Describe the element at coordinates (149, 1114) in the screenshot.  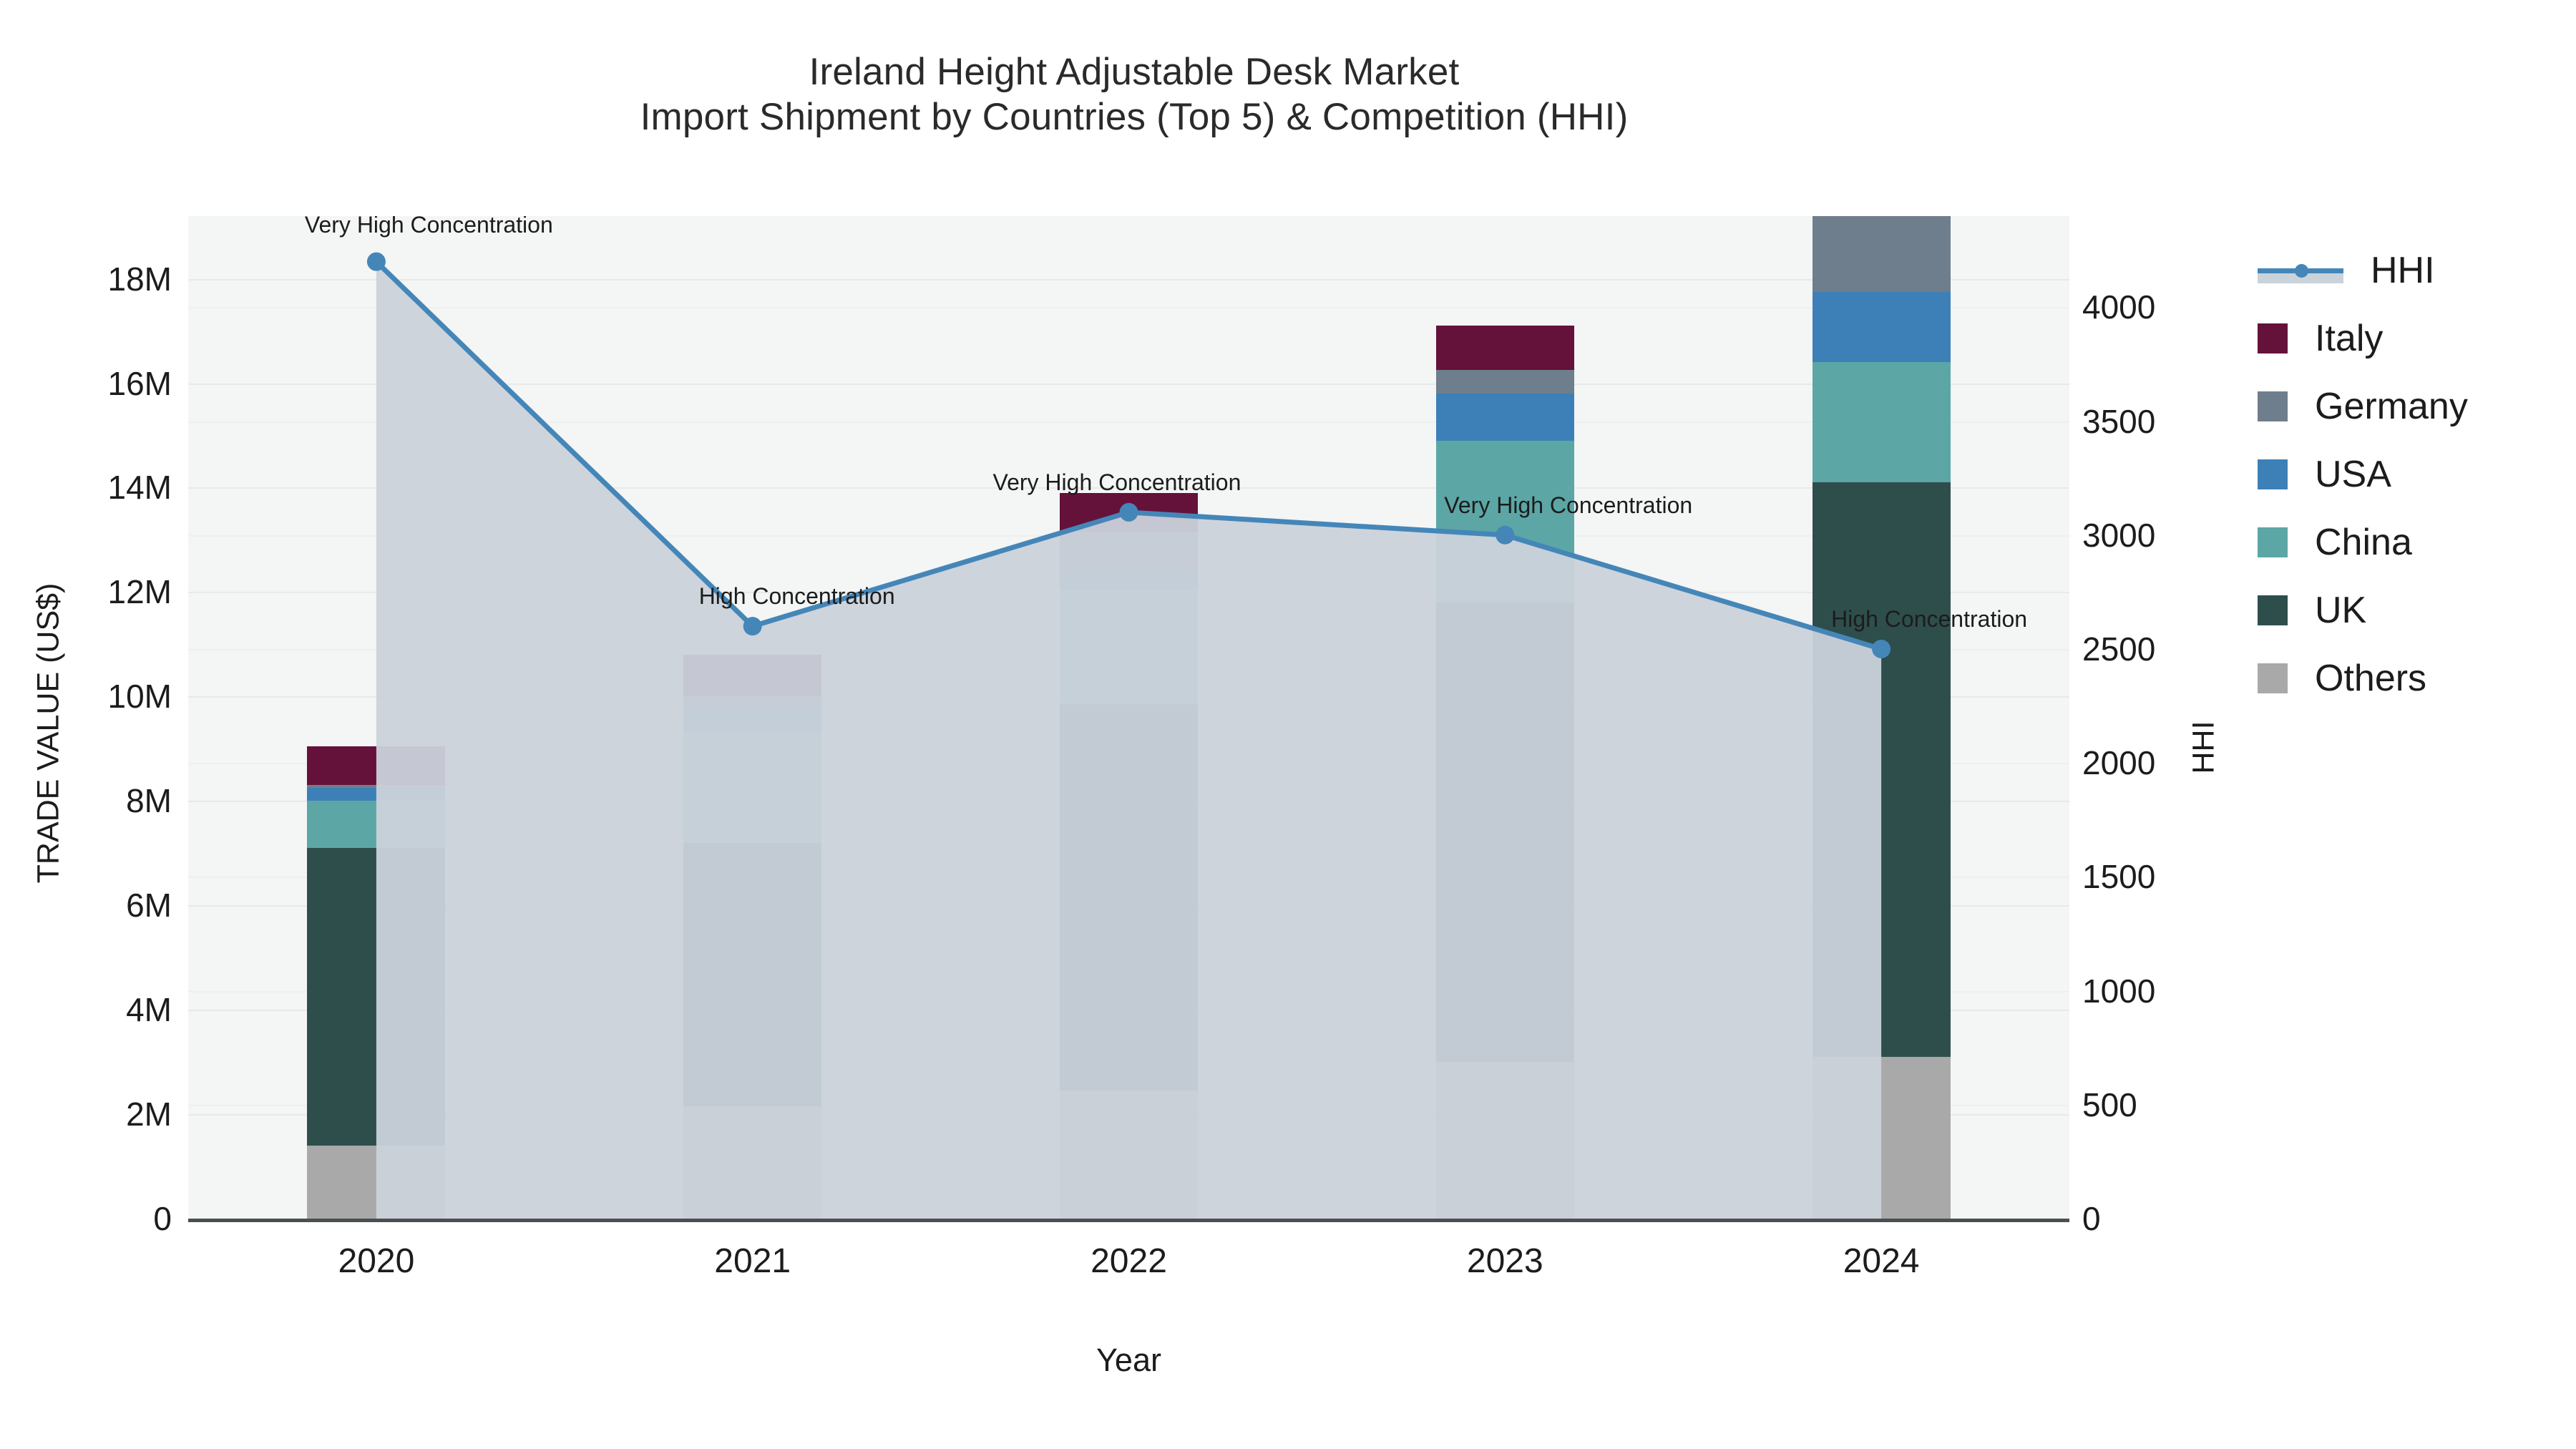
I see `y-tick-left: 2M` at that location.